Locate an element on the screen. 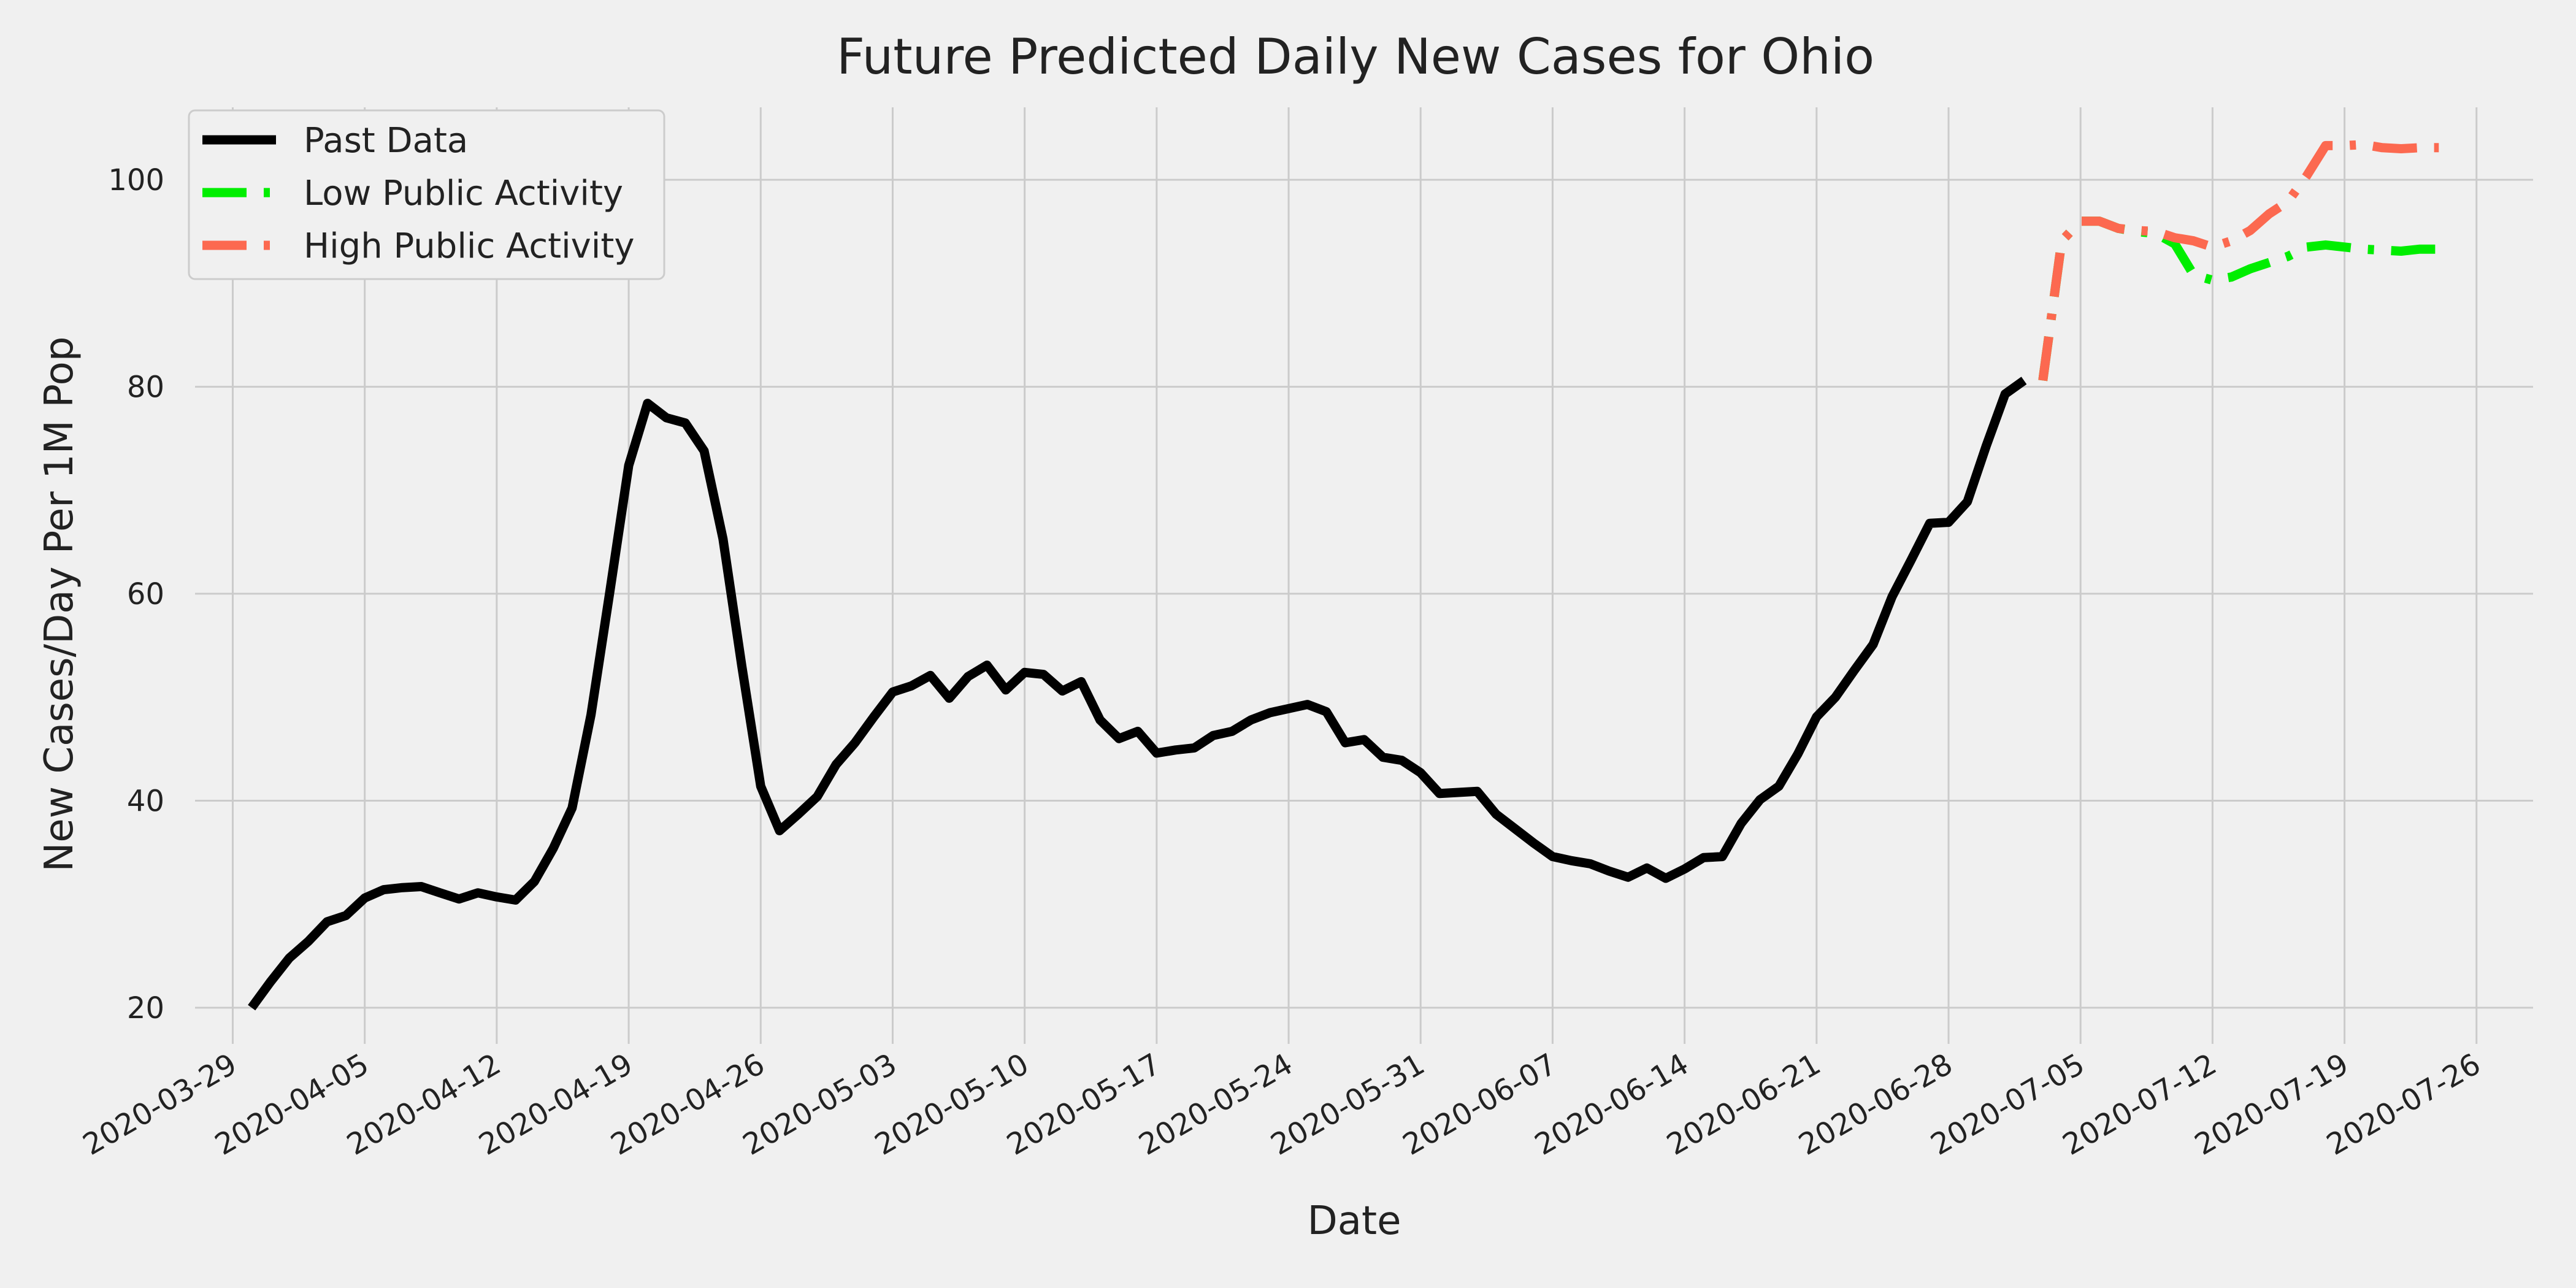 The height and width of the screenshot is (1288, 2576). legend-label: High Public Activity is located at coordinates (469, 246).